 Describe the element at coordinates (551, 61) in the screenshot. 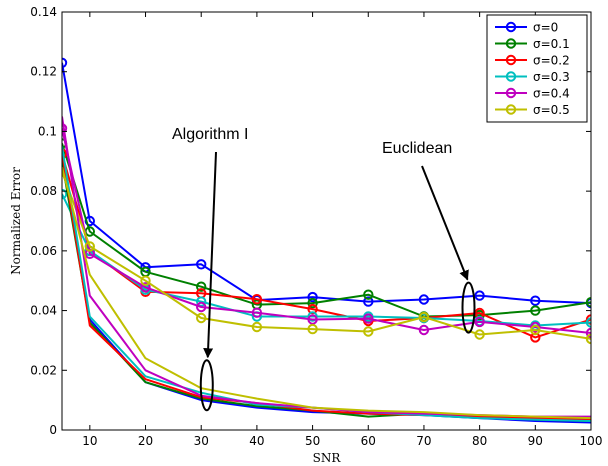

I see `legend-label: σ=0.2` at that location.